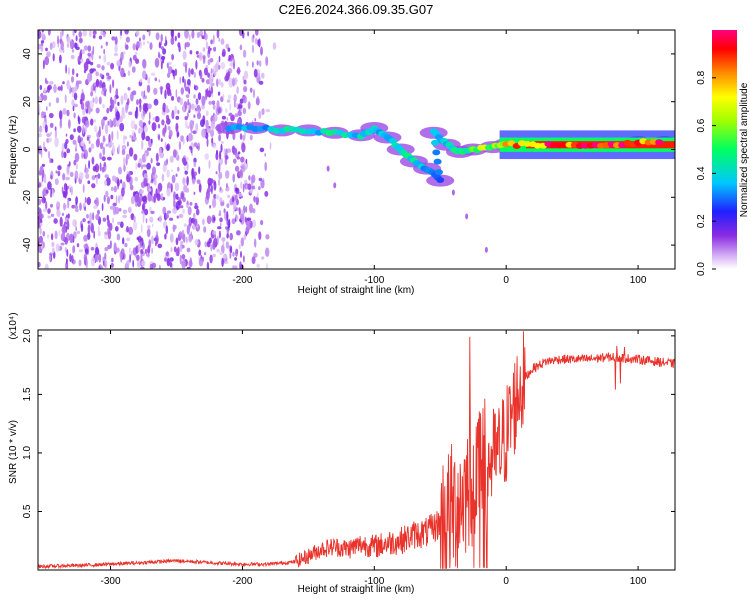 The height and width of the screenshot is (600, 750). I want to click on ridge-point, so click(435, 142).